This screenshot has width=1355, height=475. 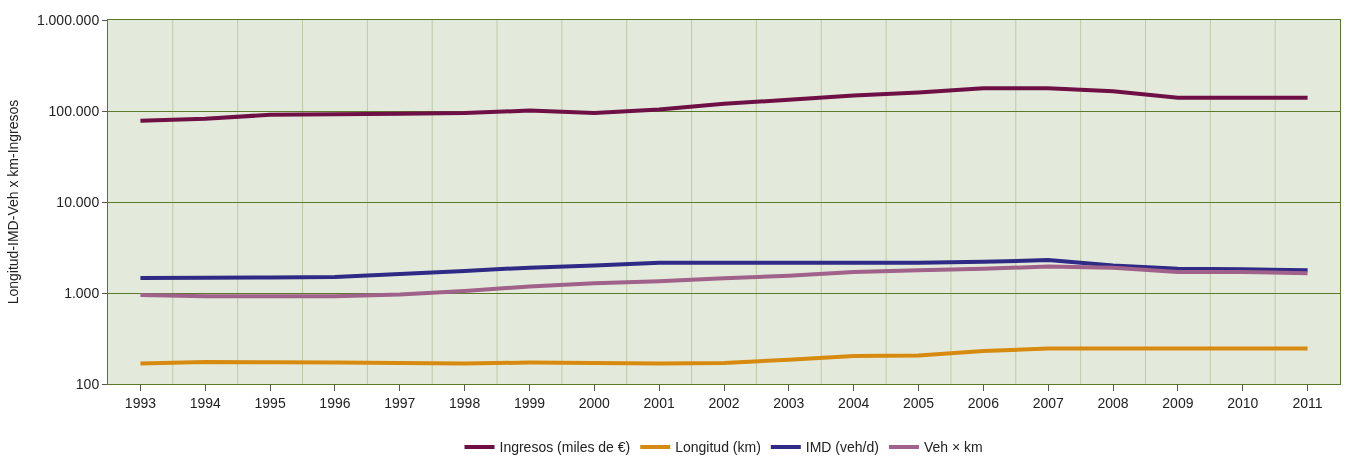 I want to click on x-tick-label: 2010, so click(x=1243, y=402).